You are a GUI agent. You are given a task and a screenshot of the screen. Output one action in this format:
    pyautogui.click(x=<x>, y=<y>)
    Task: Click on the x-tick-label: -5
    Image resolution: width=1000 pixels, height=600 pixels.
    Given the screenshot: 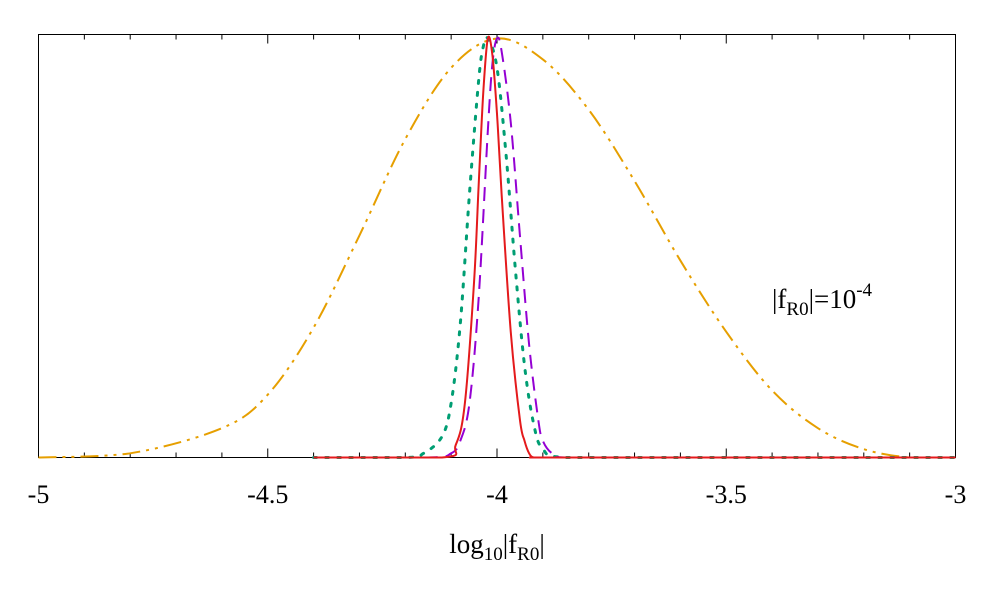 What is the action you would take?
    pyautogui.click(x=39, y=494)
    